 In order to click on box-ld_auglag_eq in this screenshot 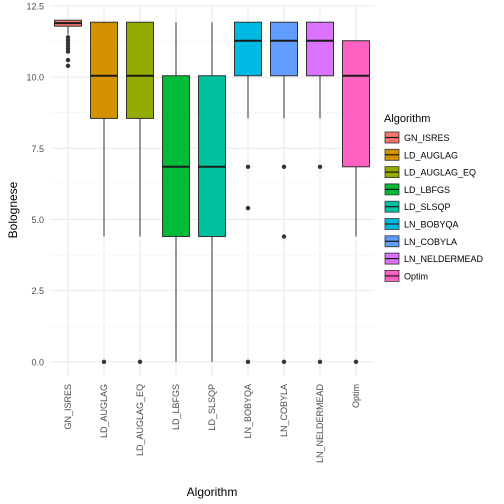, I will do `click(140, 192)`.